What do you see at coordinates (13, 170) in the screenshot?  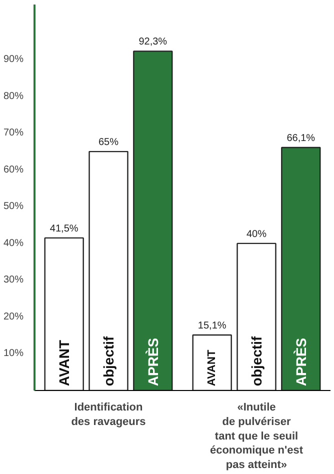 I see `y-tick-label: 60%` at bounding box center [13, 170].